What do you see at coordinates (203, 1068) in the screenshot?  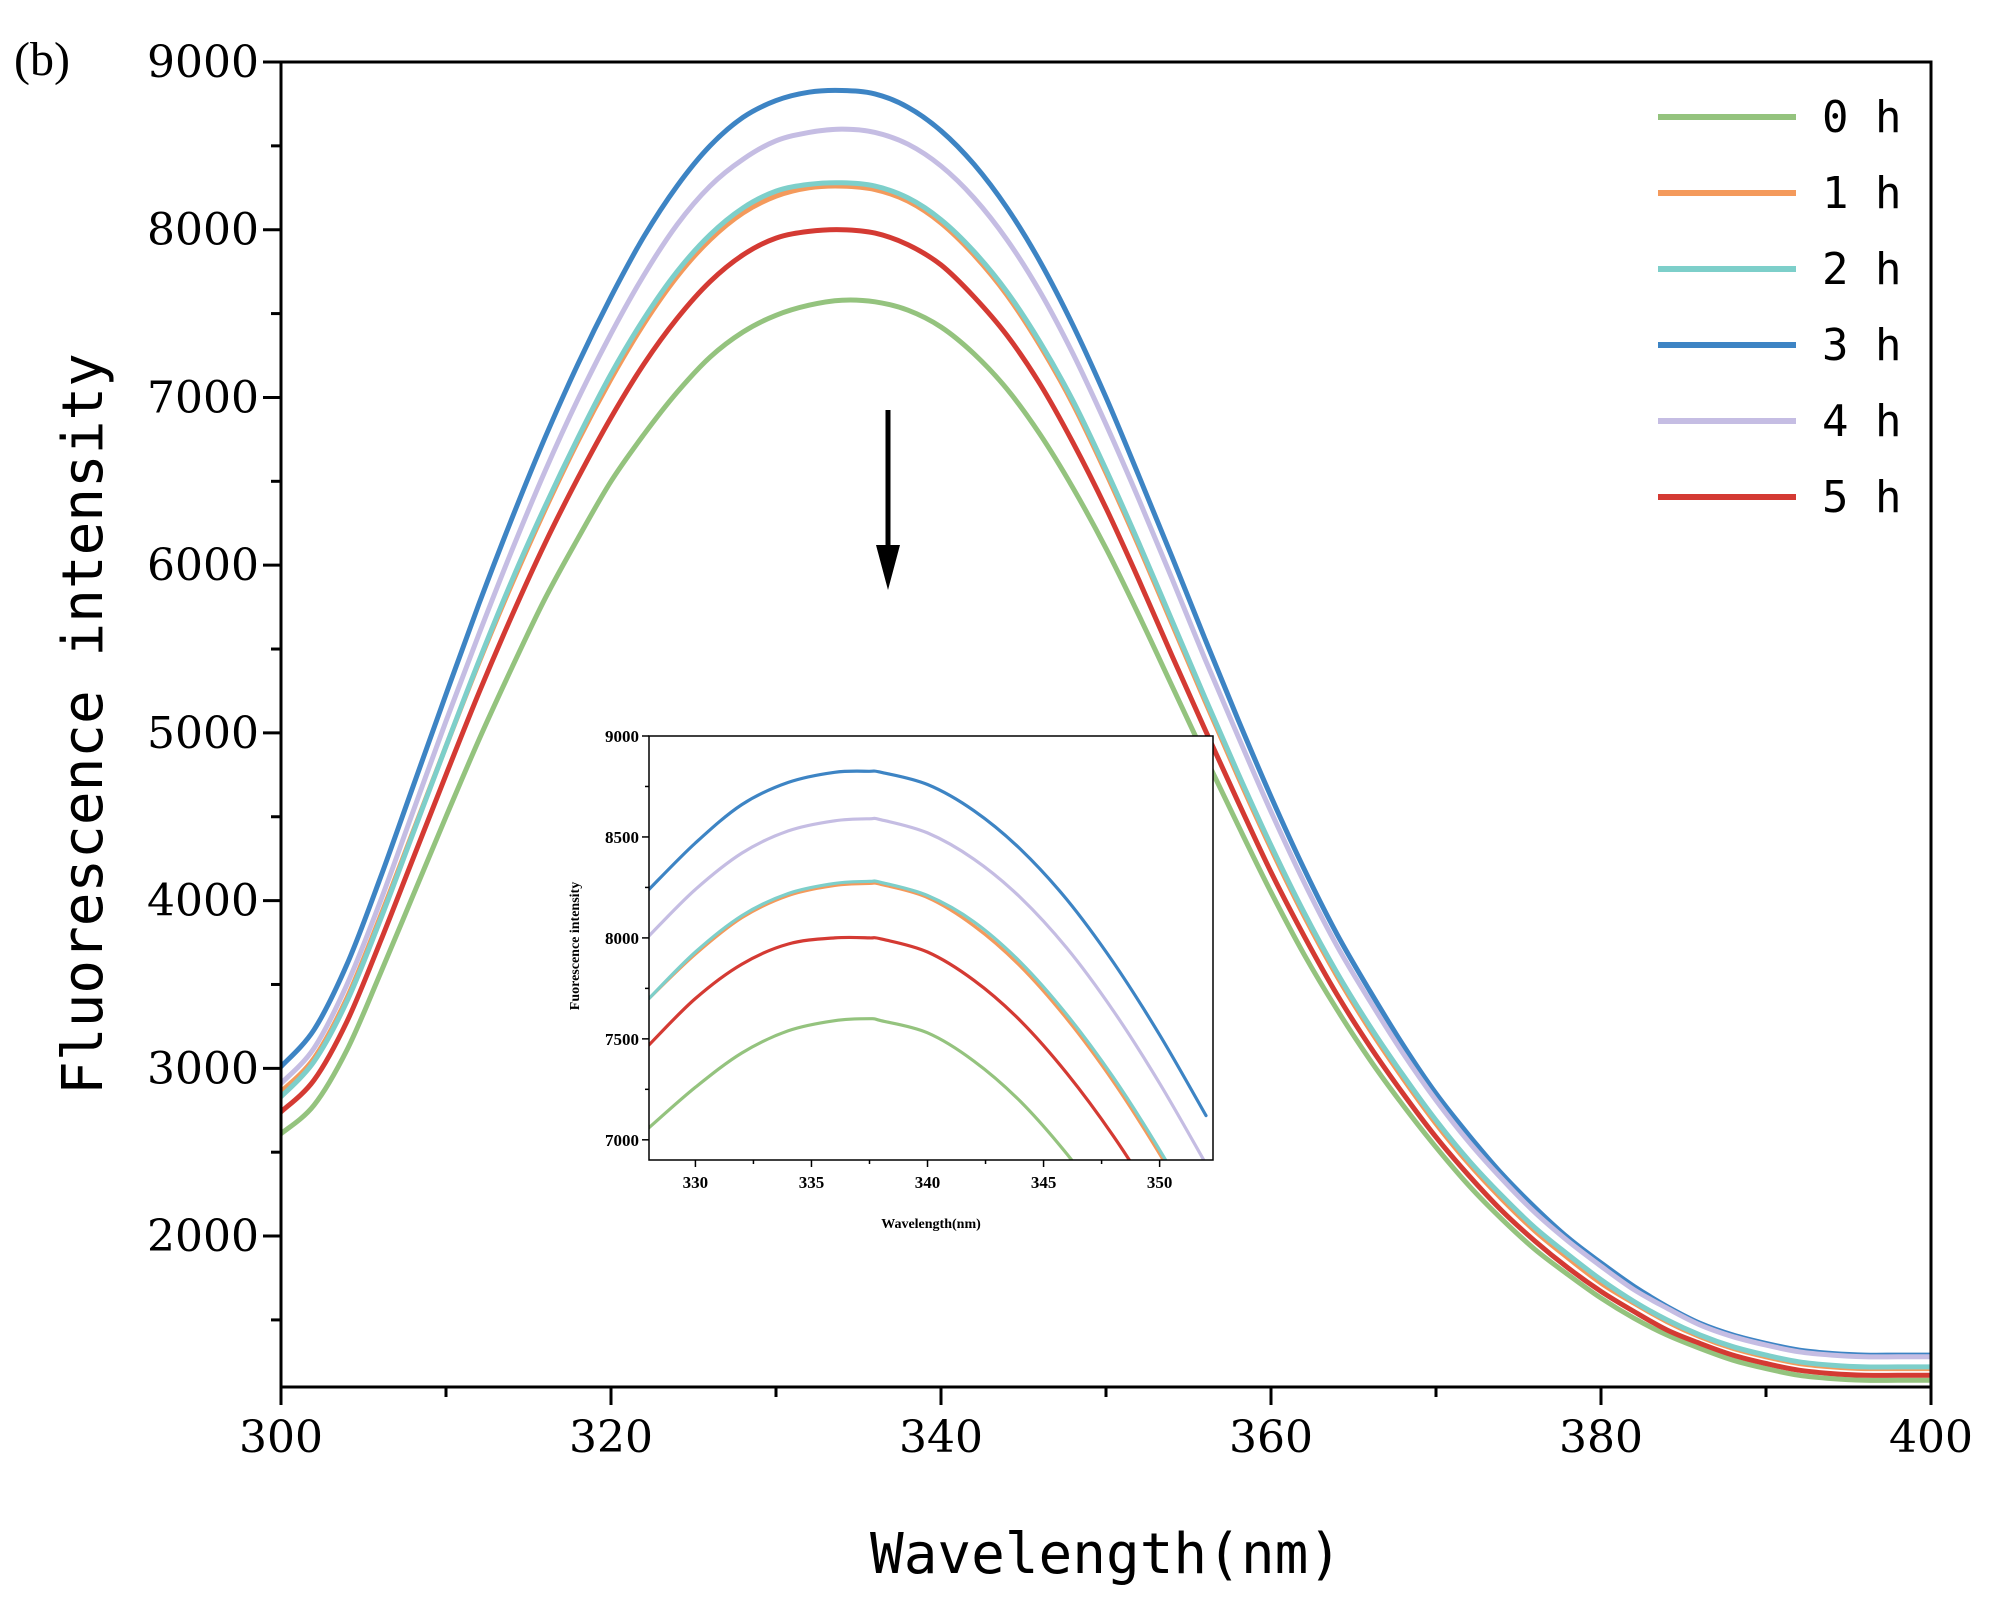 I see `main-y-tick-label: 3000` at bounding box center [203, 1068].